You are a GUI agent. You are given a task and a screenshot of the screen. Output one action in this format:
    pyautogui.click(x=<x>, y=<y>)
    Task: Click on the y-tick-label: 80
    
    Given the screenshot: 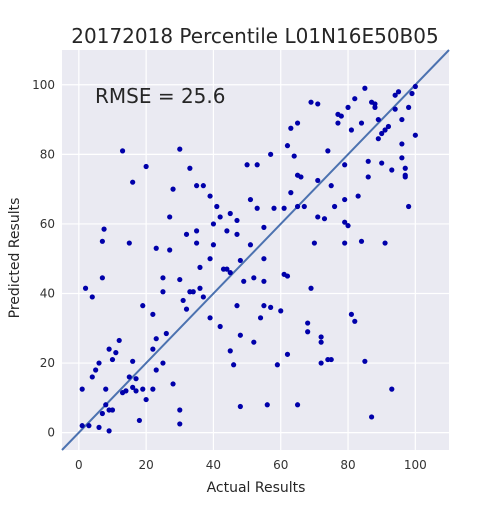 What is the action you would take?
    pyautogui.click(x=47, y=154)
    